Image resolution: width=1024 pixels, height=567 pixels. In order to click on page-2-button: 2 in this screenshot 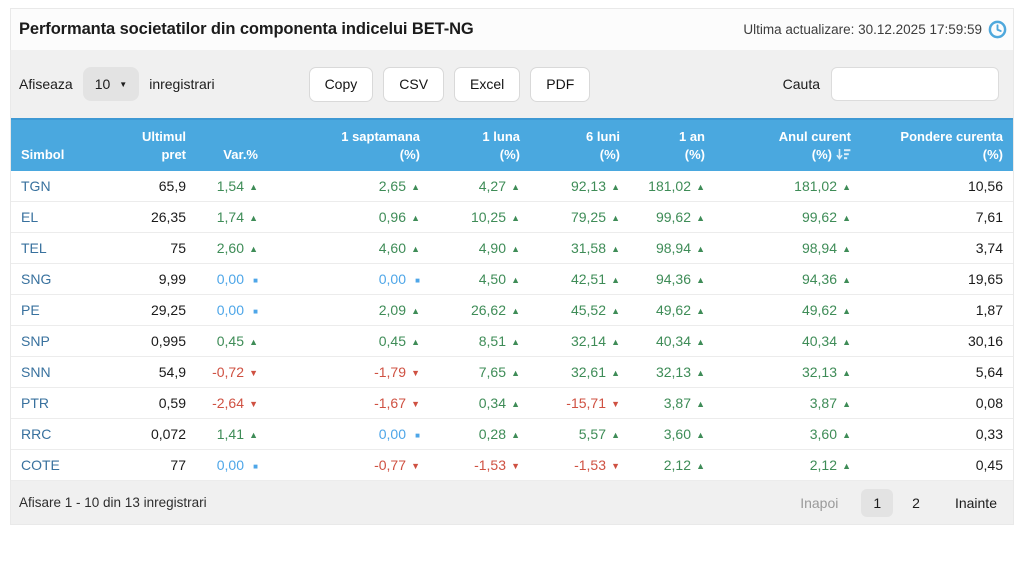, I will do `click(916, 502)`.